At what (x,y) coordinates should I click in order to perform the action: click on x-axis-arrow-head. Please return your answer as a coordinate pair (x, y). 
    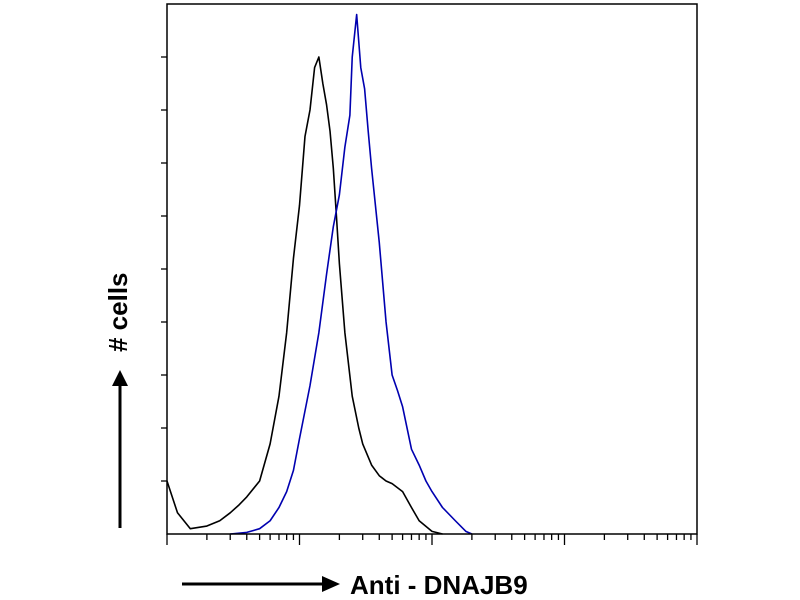
    Looking at the image, I should click on (331, 584).